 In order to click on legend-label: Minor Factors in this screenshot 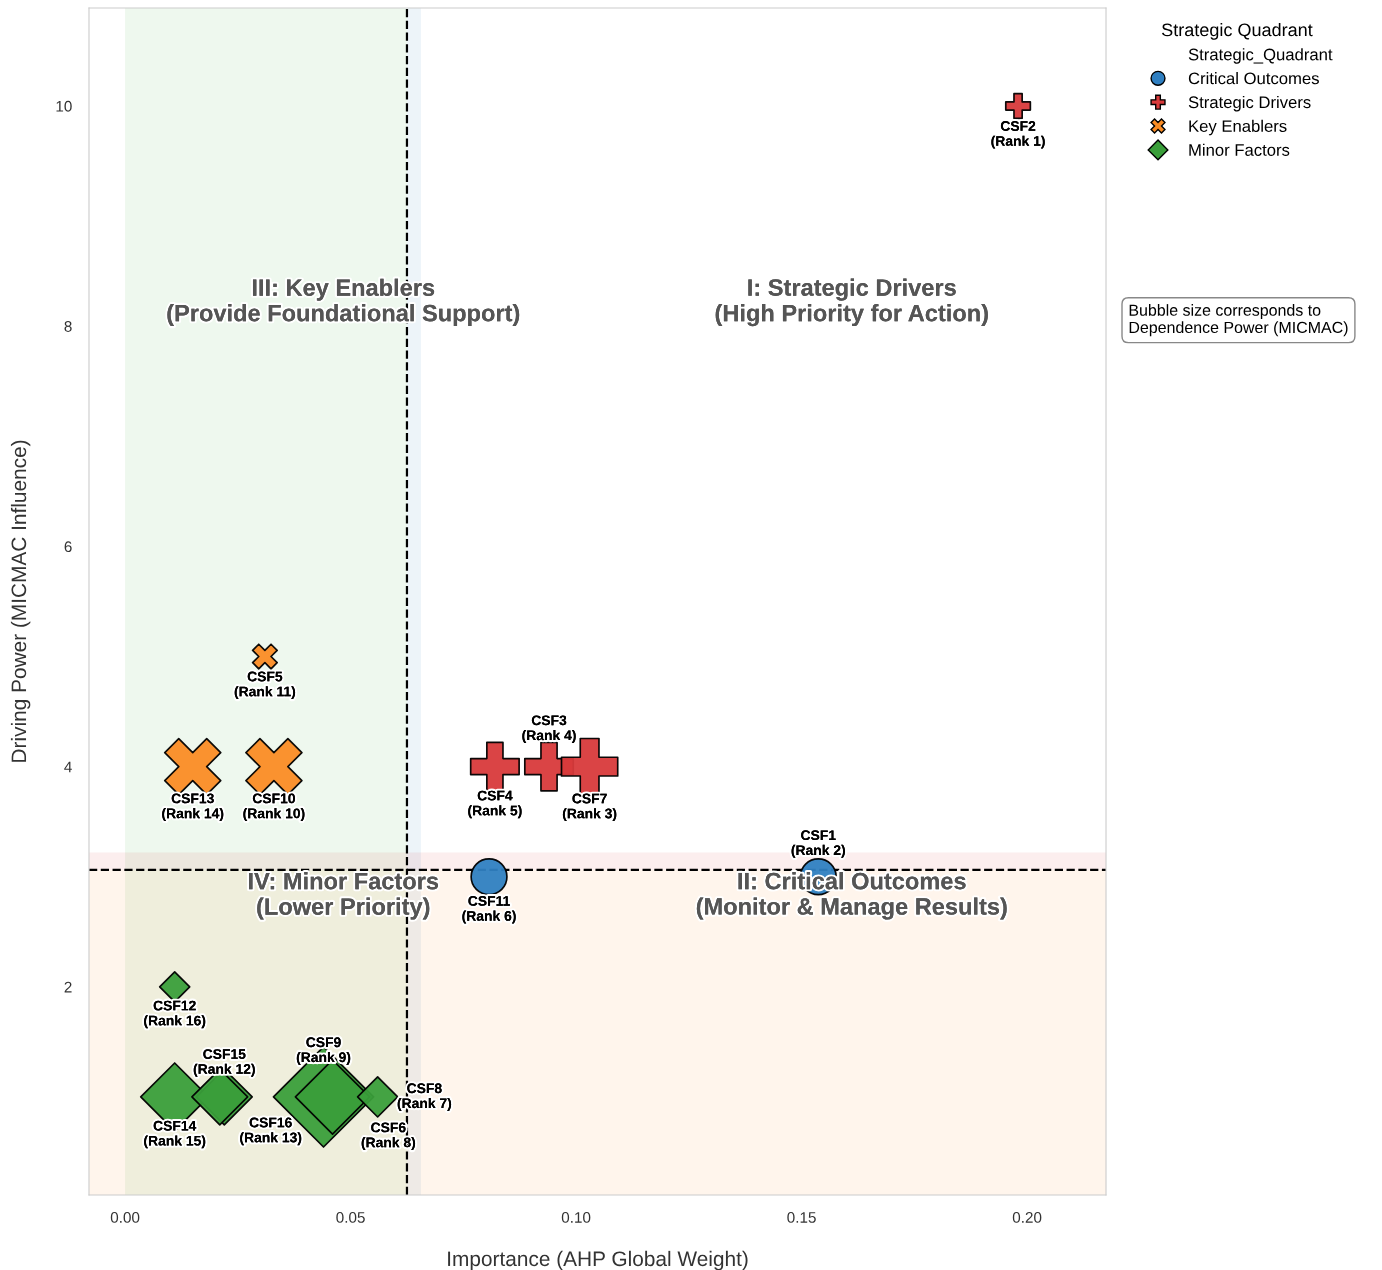, I will do `click(1239, 149)`.